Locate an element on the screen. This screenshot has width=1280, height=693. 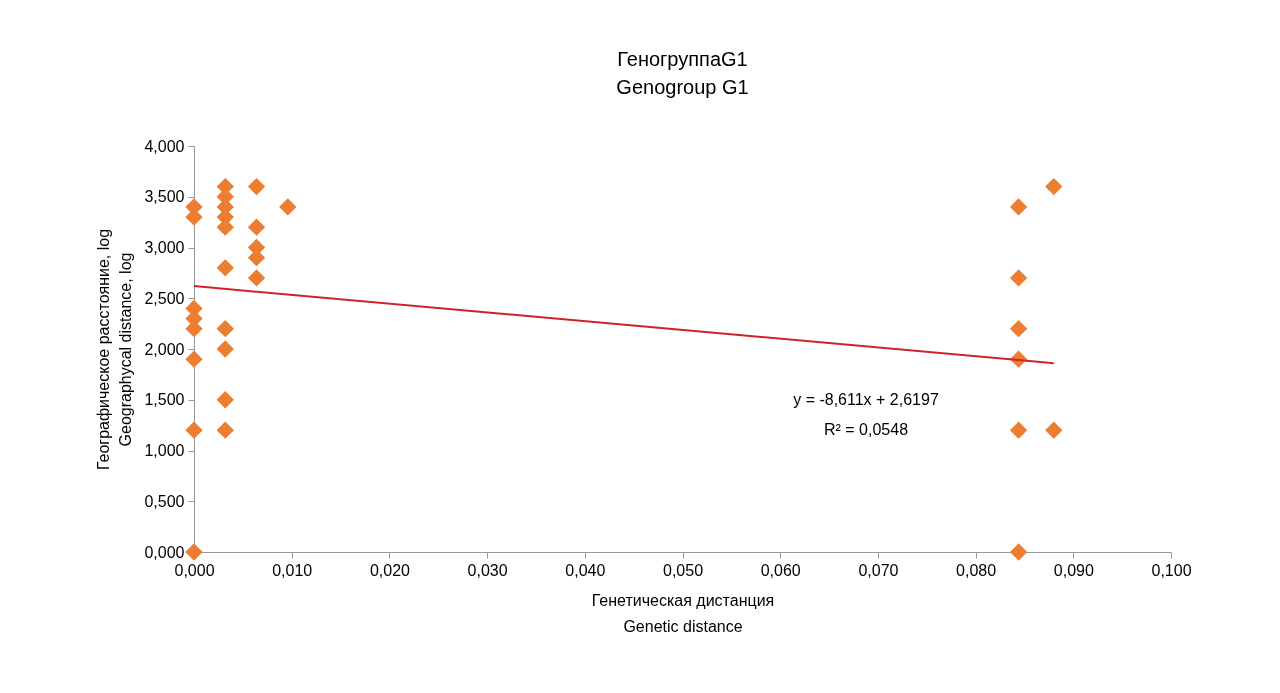
y-tick-label: 1,500 is located at coordinates (164, 400).